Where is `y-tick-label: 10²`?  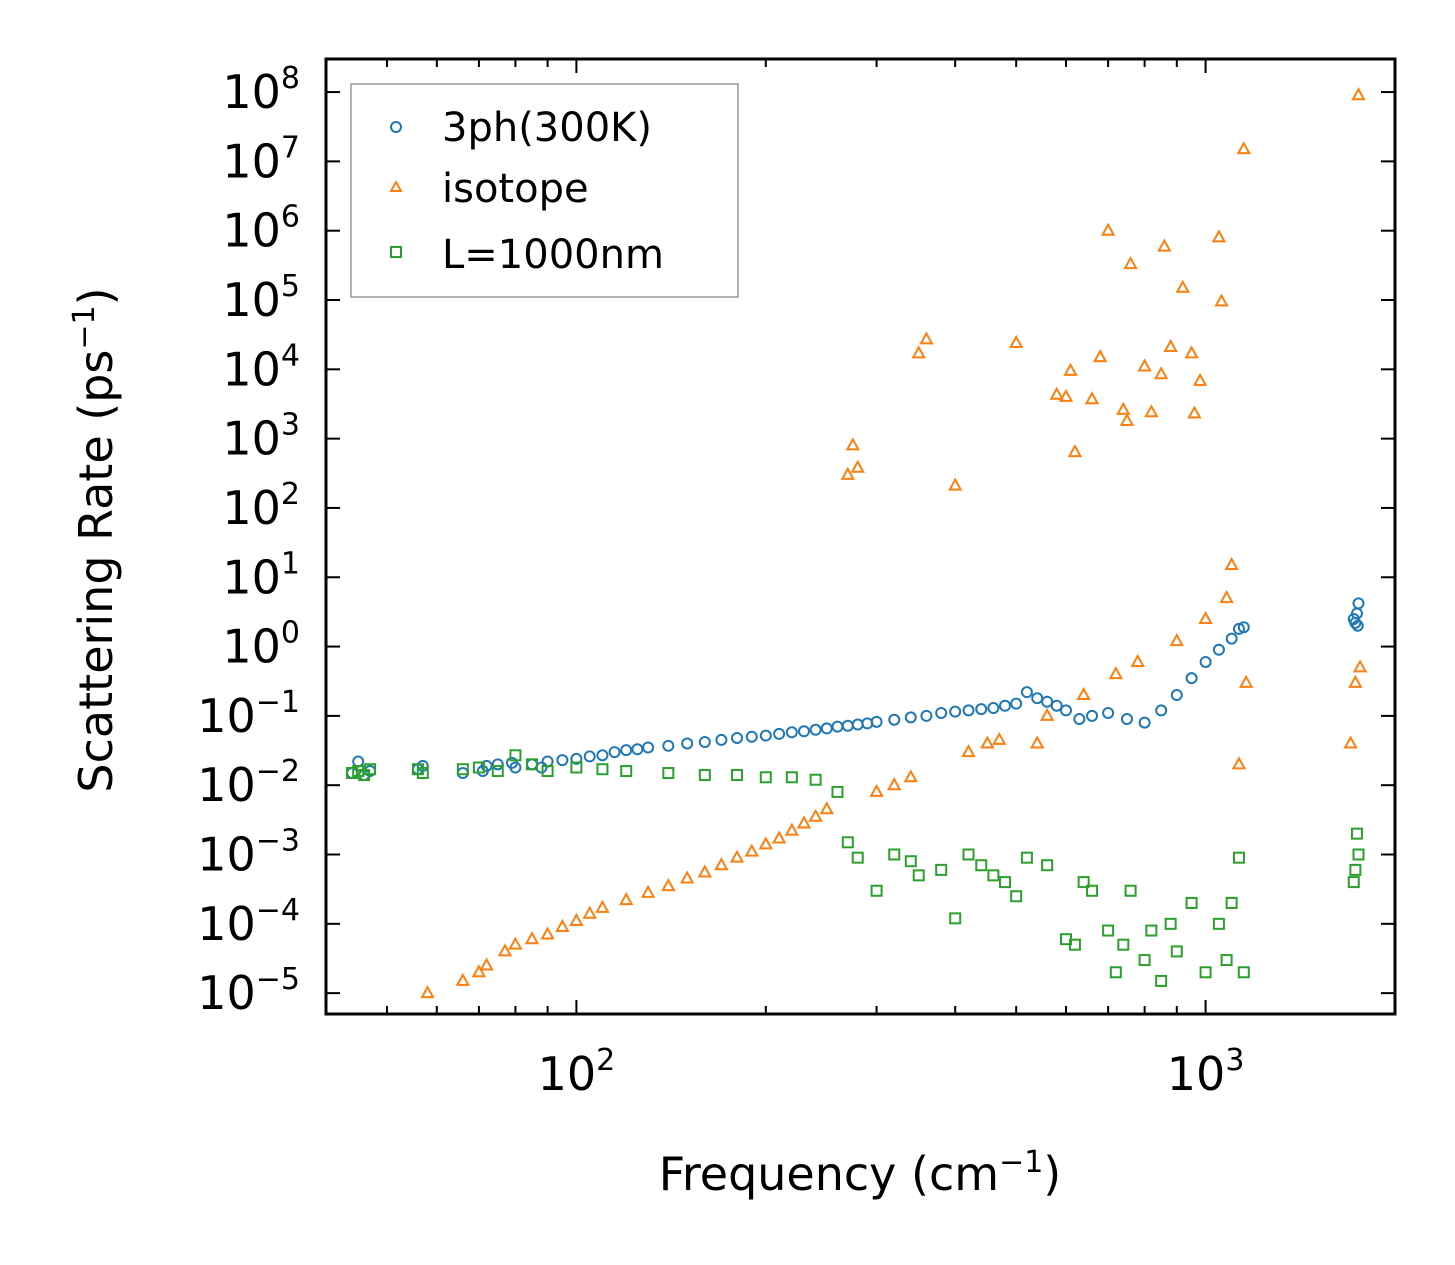 y-tick-label: 10² is located at coordinates (261, 506).